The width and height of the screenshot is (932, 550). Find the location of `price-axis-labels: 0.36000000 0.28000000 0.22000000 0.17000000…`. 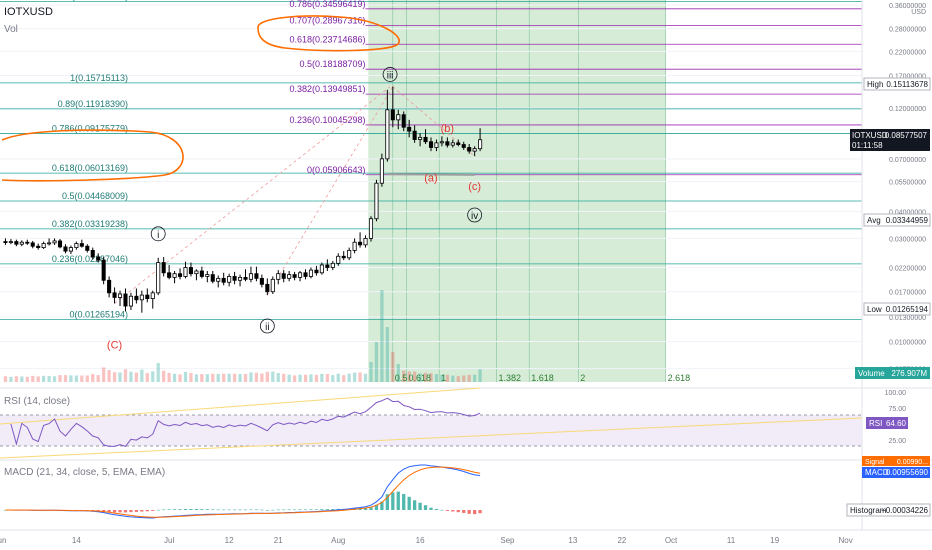

price-axis-labels: 0.36000000 0.28000000 0.22000000 0.17000000… is located at coordinates (907, 188).